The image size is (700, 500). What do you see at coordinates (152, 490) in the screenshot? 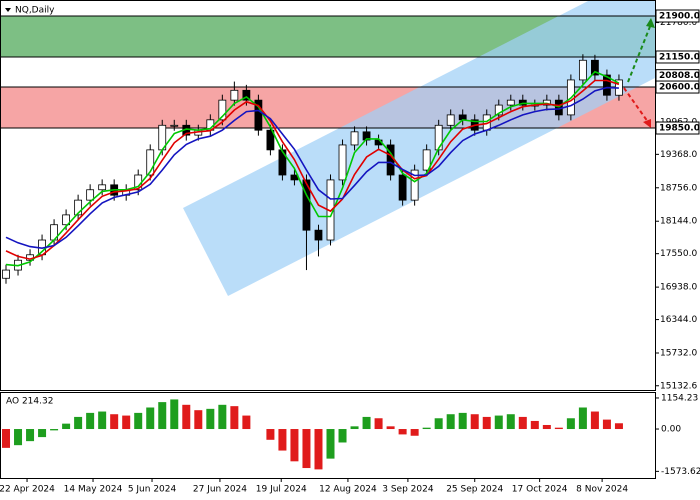
I see `x-tick-label: 5 Jun 2024` at bounding box center [152, 490].